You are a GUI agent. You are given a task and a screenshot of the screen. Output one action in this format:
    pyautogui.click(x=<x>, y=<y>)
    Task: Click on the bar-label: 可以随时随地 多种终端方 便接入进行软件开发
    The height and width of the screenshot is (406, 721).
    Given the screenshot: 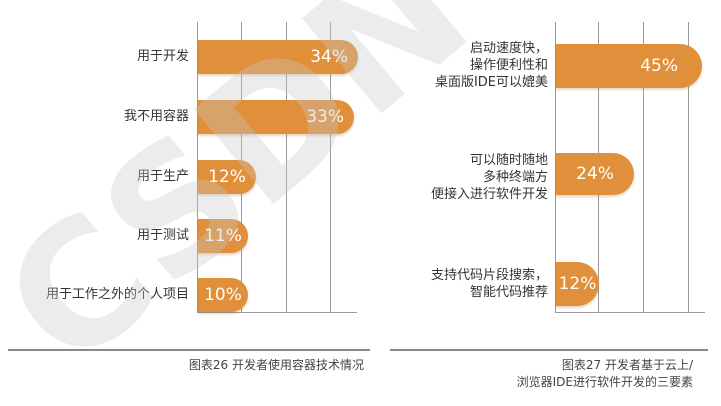 What is the action you would take?
    pyautogui.click(x=489, y=177)
    